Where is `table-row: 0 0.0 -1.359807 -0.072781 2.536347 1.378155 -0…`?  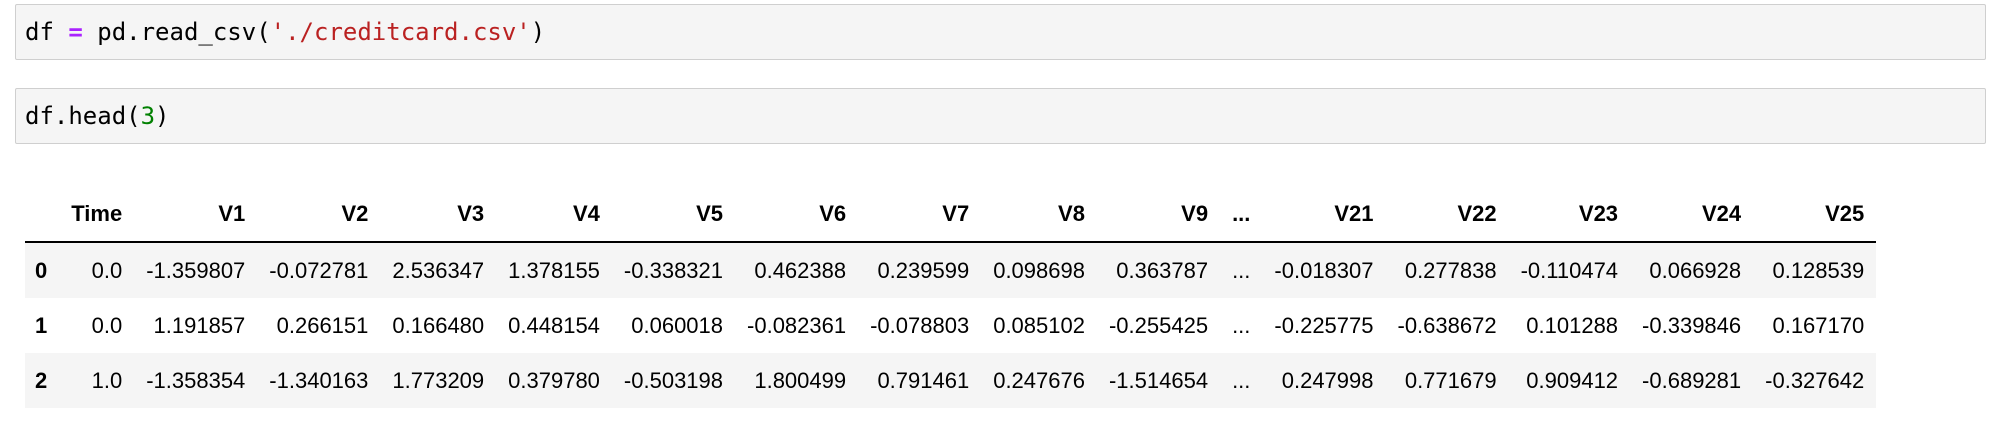
table-row: 0 0.0 -1.359807 -0.072781 2.536347 1.378155 -0… is located at coordinates (951, 270).